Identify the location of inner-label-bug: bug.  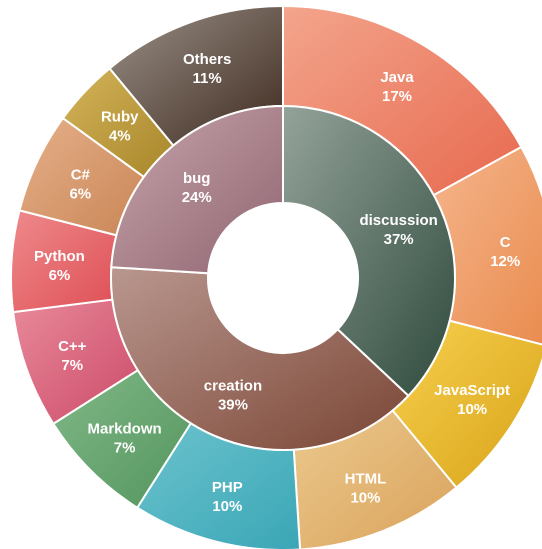
(197, 178).